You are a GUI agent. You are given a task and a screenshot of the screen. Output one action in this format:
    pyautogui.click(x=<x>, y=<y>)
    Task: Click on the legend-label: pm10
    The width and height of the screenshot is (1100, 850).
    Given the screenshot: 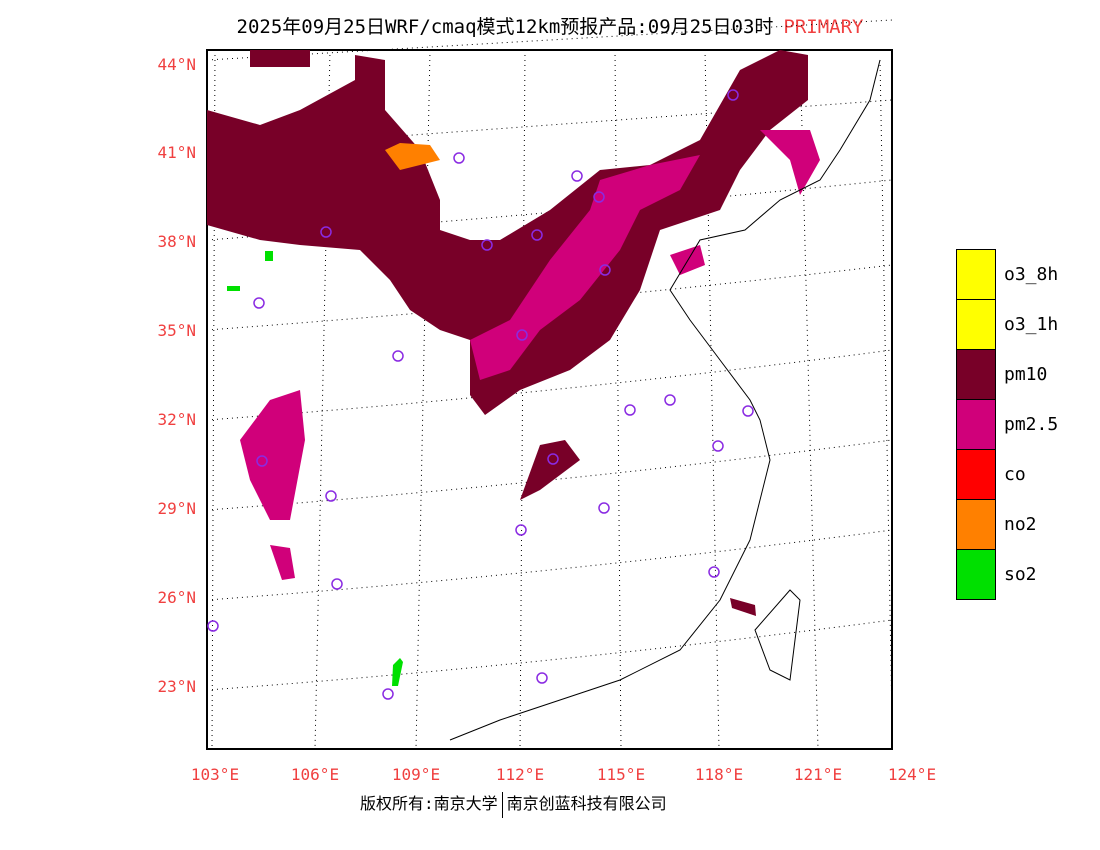 What is the action you would take?
    pyautogui.click(x=1026, y=374)
    